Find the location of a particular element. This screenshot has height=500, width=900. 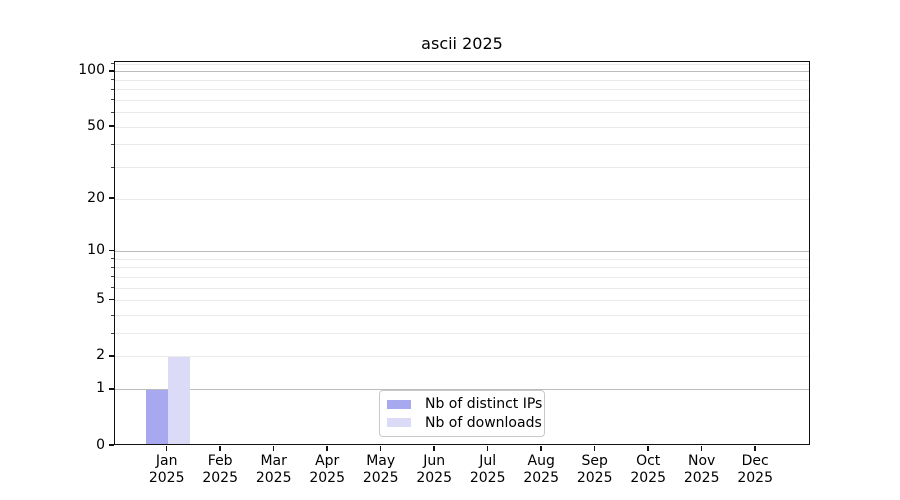

x-tick-month: Jun is located at coordinates (434, 461).